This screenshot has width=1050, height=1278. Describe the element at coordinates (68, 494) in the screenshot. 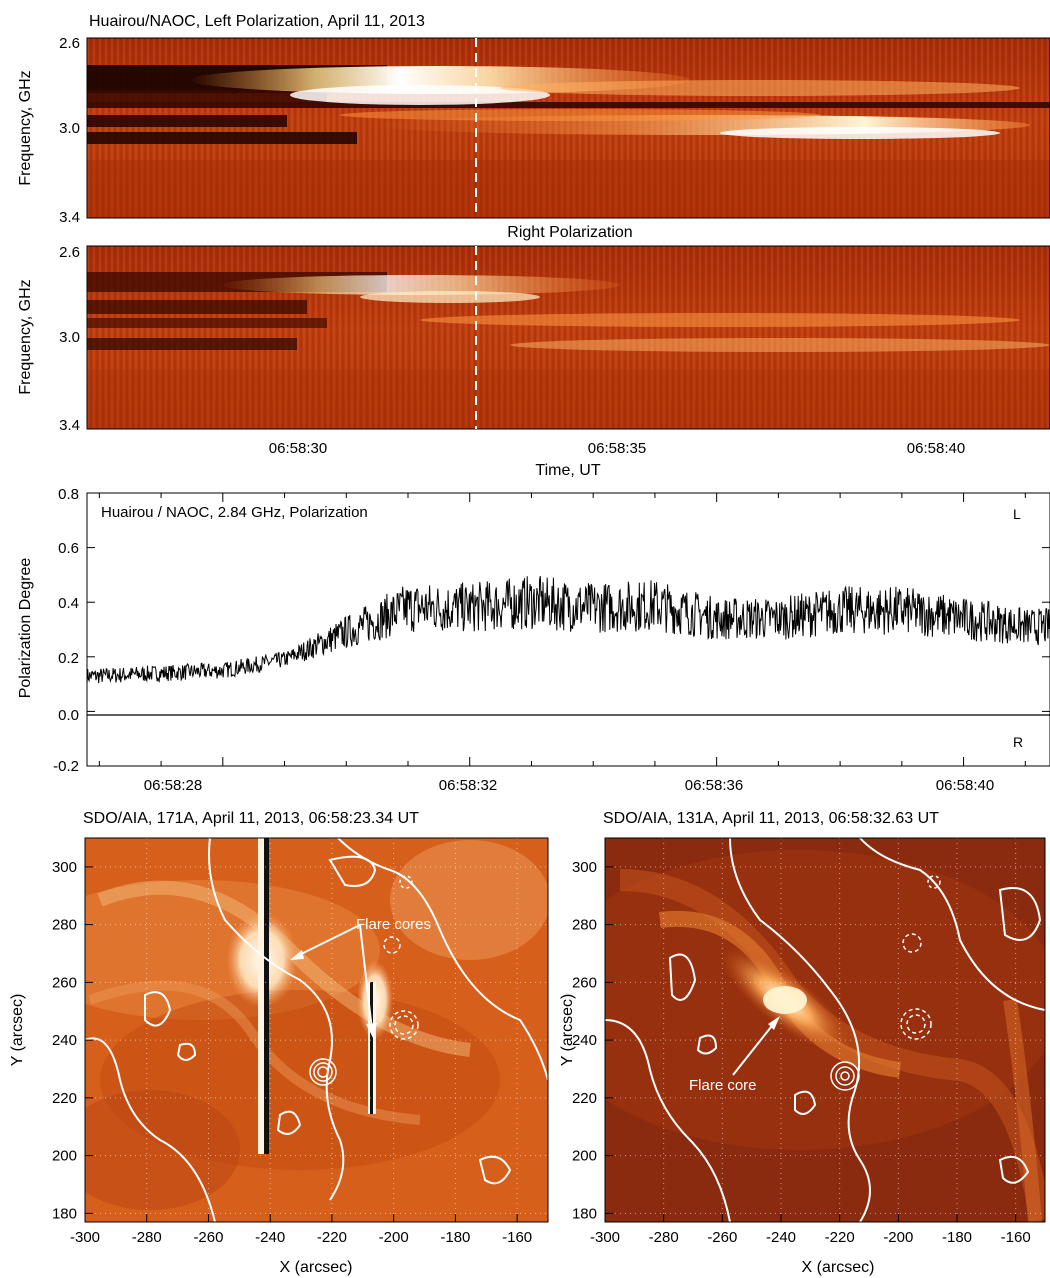

I see `ytick-pol-0-8: 0.8` at that location.